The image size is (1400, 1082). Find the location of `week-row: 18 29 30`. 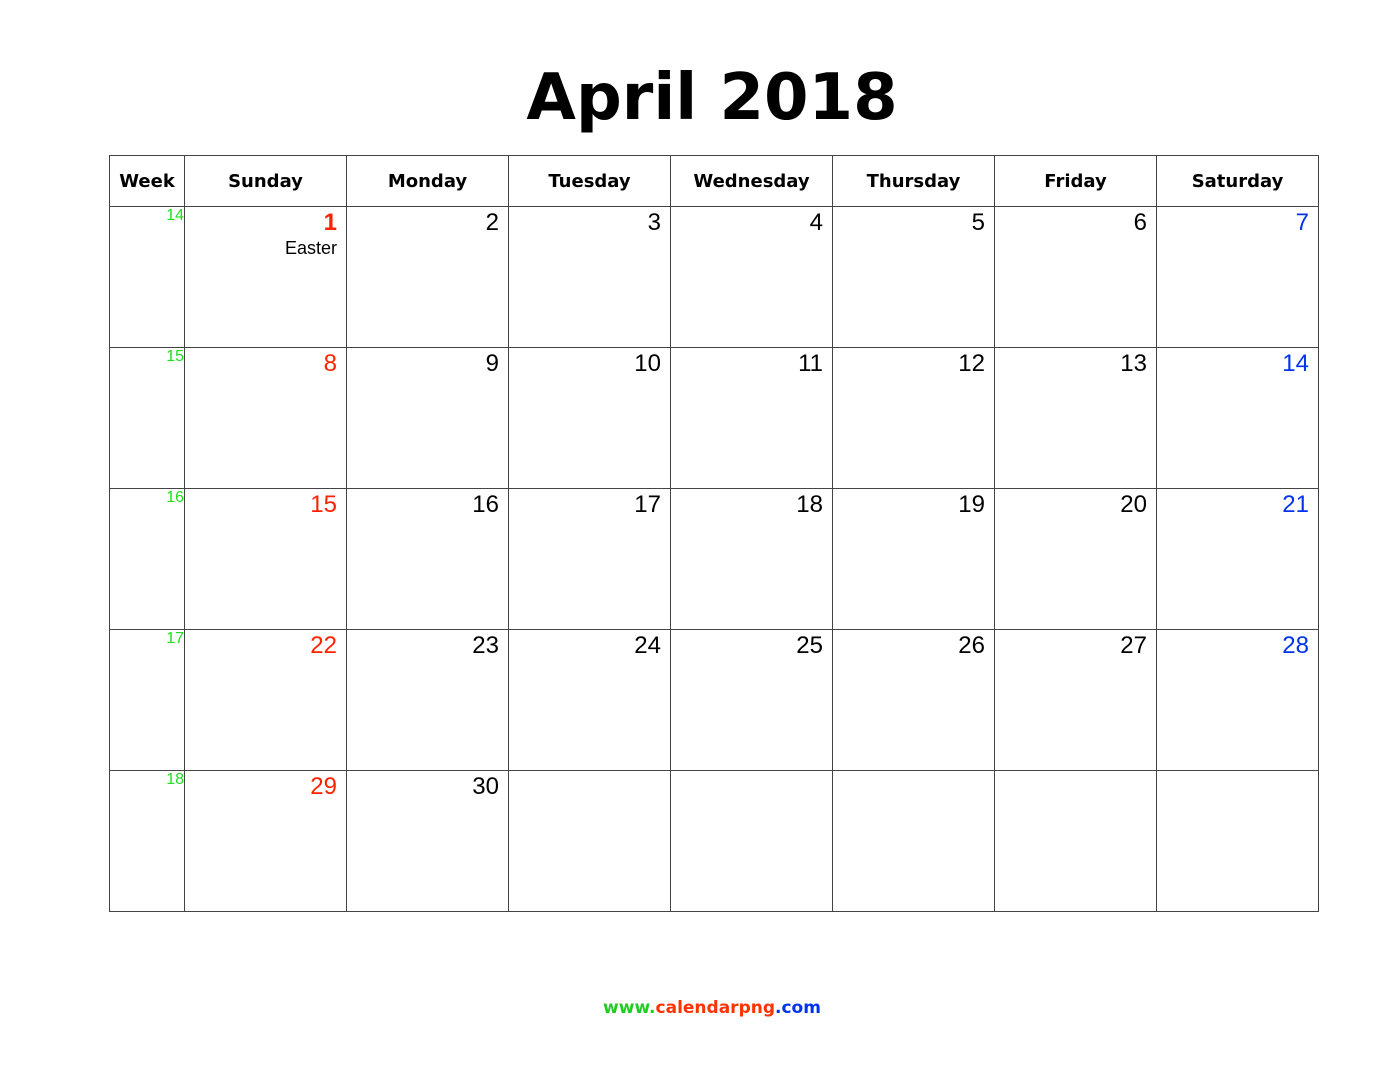

week-row: 18 29 30 is located at coordinates (714, 841).